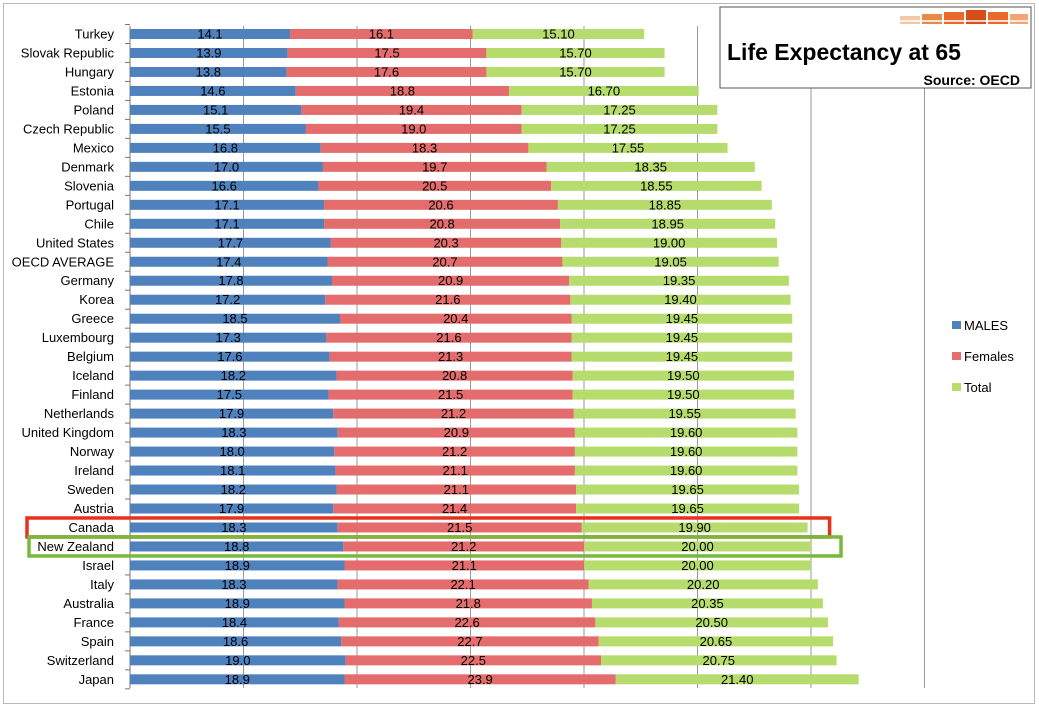  Describe the element at coordinates (80, 660) in the screenshot. I see `category-label: Switzerland` at that location.